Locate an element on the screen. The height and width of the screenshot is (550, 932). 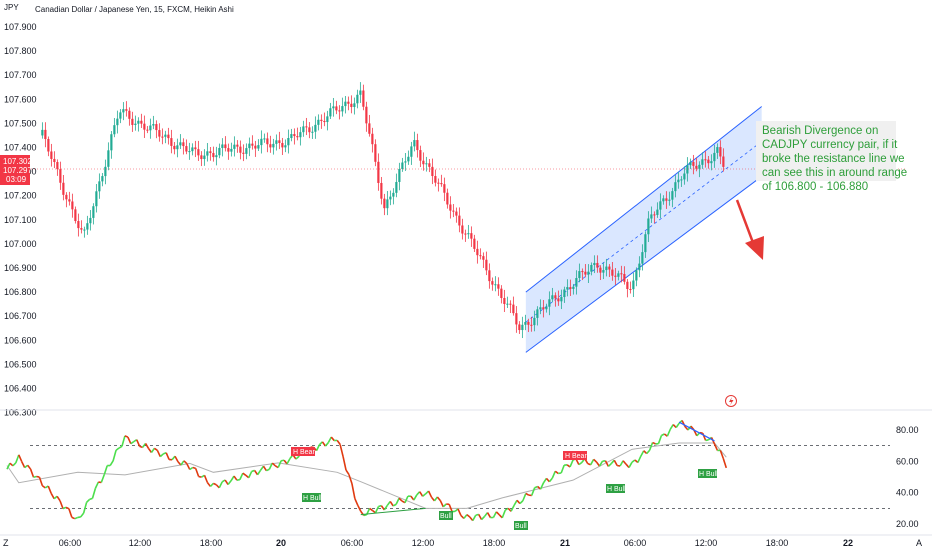
timezone-icon: Z is located at coordinates (6, 543).